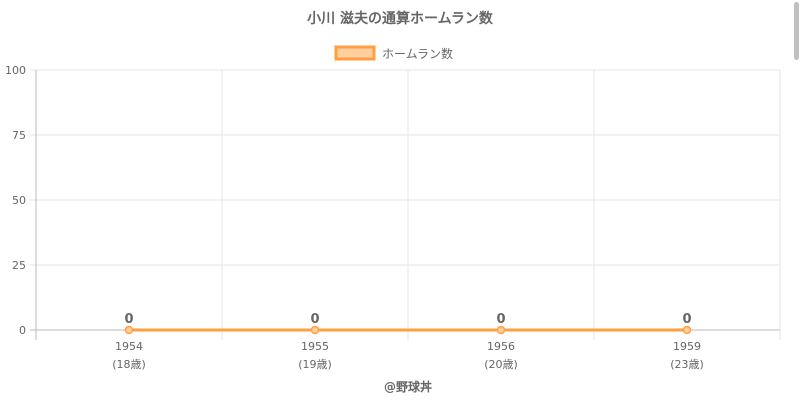 The width and height of the screenshot is (800, 400). Describe the element at coordinates (129, 364) in the screenshot. I see `x-sub-label: (18歳)` at that location.